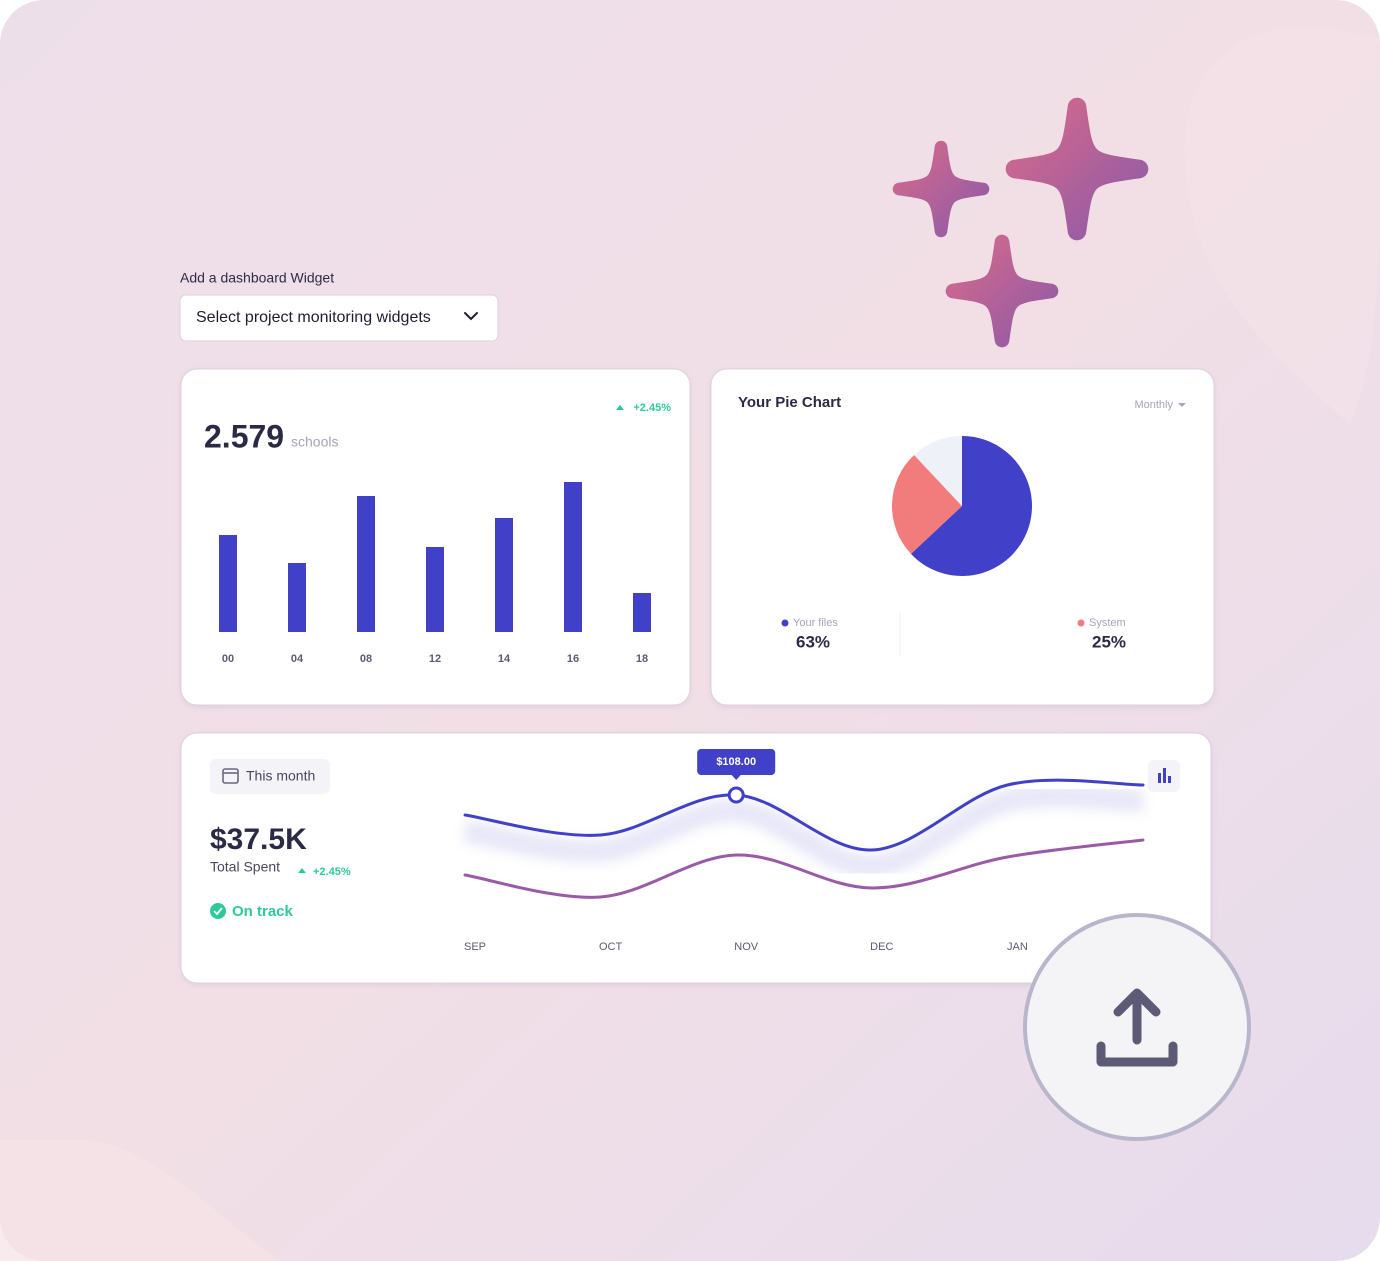 This screenshot has height=1261, width=1380. What do you see at coordinates (435, 537) in the screenshot?
I see `bar-card` at bounding box center [435, 537].